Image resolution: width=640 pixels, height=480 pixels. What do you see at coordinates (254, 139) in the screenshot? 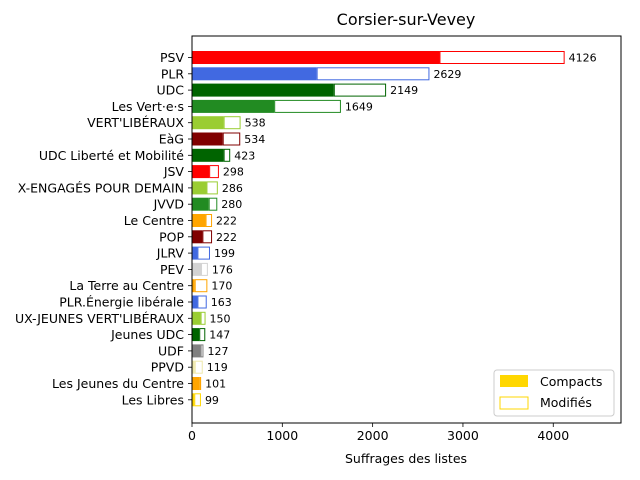
I see `value-label: 534` at bounding box center [254, 139].